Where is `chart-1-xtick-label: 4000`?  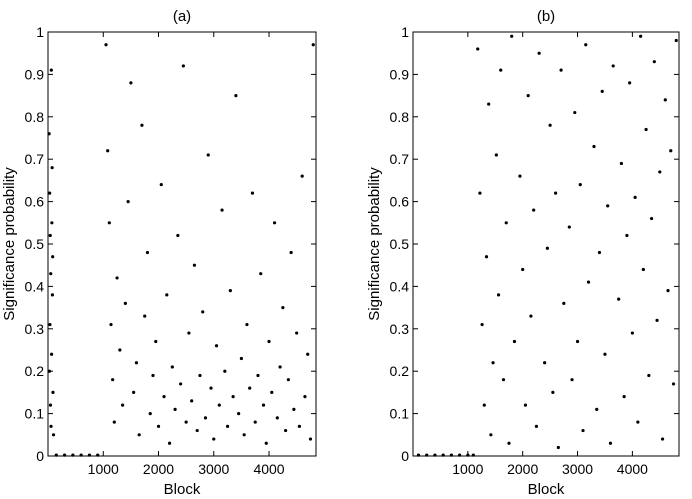
chart-1-xtick-label: 4000 is located at coordinates (632, 469).